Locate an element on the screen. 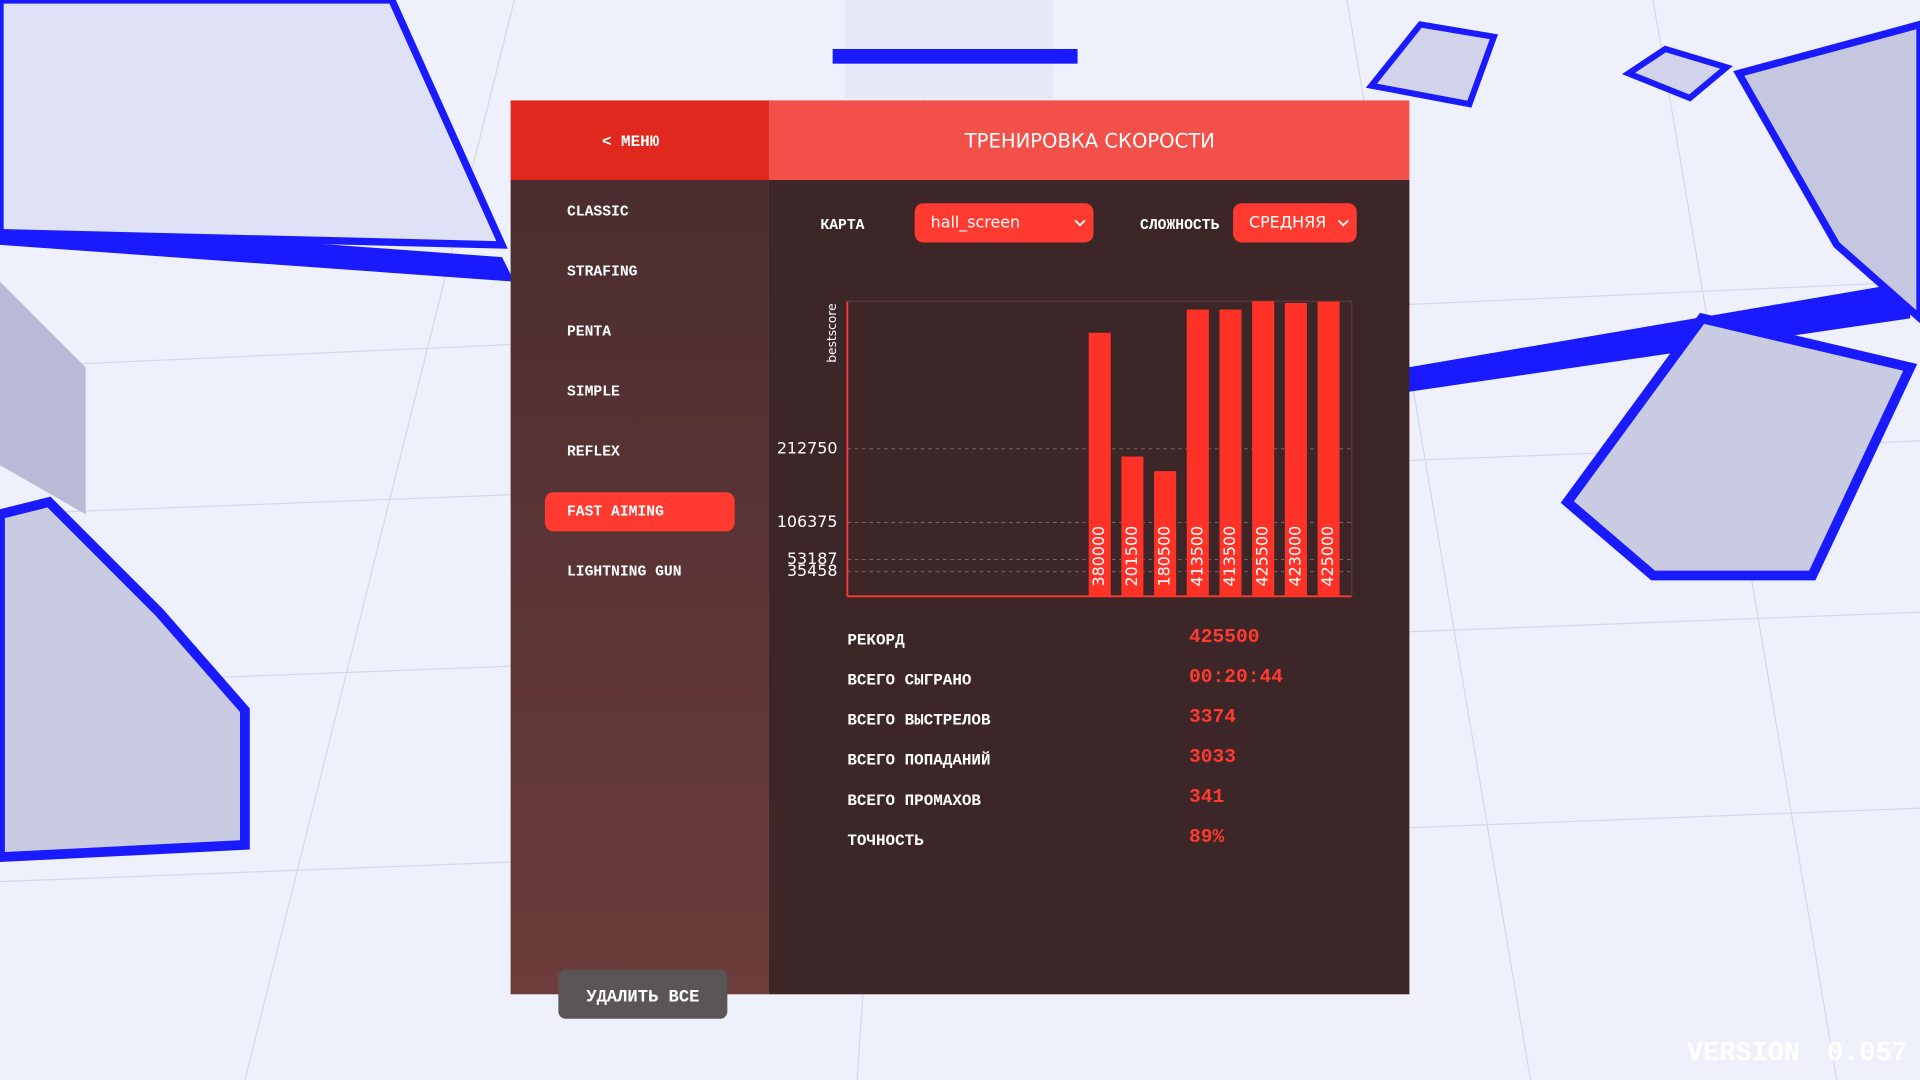  stat-value: 425500 is located at coordinates (1224, 637).